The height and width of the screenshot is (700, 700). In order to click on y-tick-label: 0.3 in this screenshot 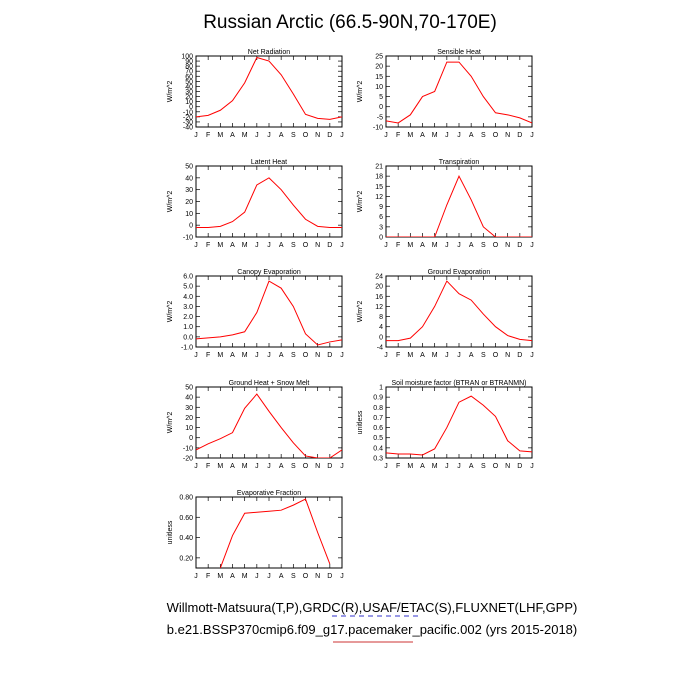, I will do `click(378, 459)`.